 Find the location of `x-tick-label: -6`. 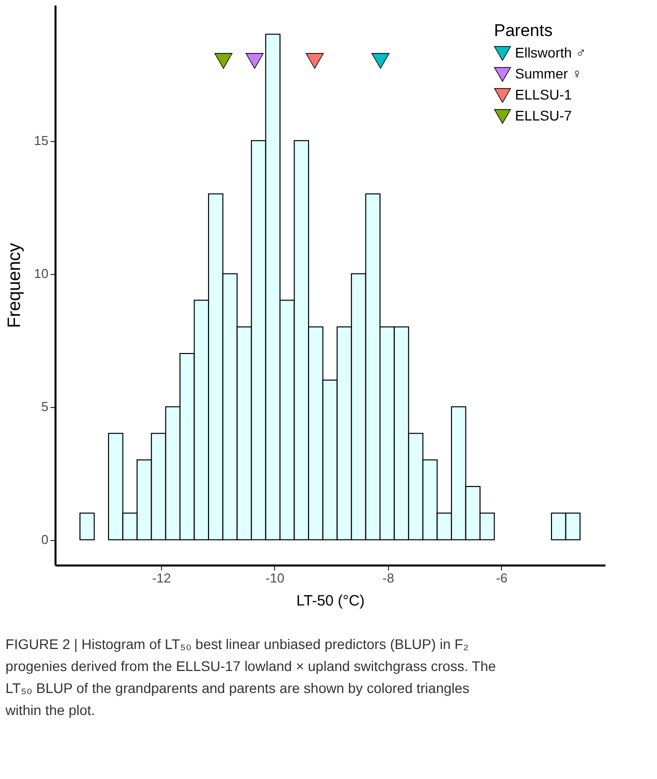

x-tick-label: -6 is located at coordinates (502, 578).